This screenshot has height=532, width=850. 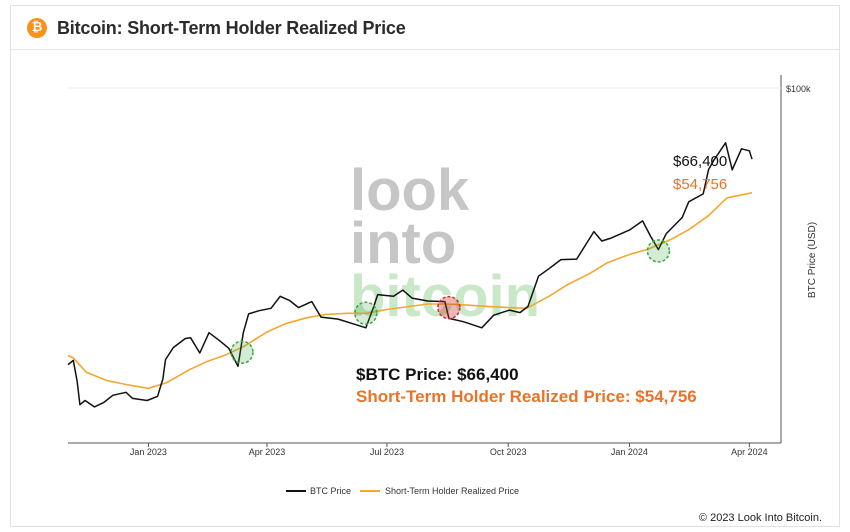 I want to click on x-tick-label: Jan 2024, so click(x=629, y=452).